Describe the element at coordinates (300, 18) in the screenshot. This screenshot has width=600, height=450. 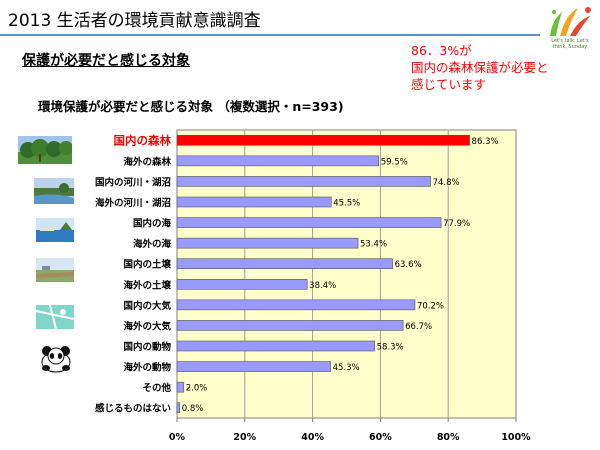
I see `title-bar: 2013 生活者の環境貢献意識調査` at that location.